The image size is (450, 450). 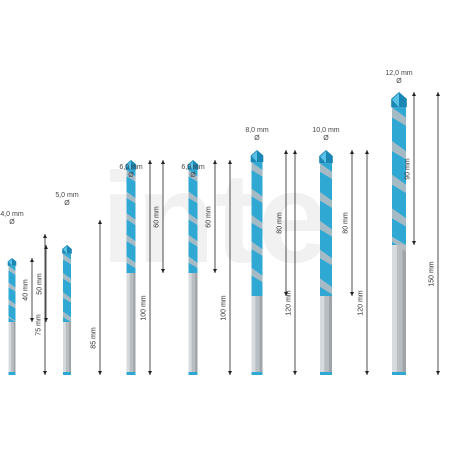 I want to click on diameter-value: 12,0 mm, so click(x=399, y=73).